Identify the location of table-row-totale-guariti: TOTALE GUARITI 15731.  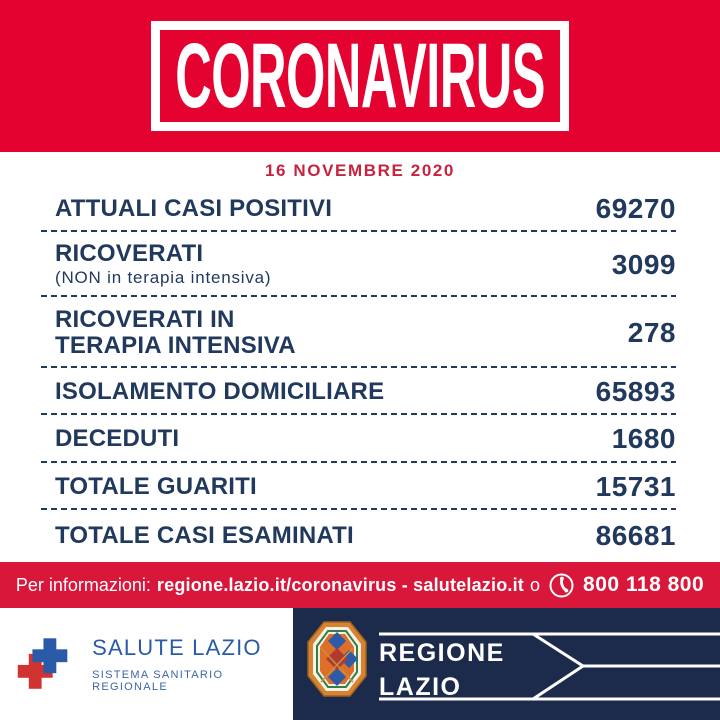
(358, 486).